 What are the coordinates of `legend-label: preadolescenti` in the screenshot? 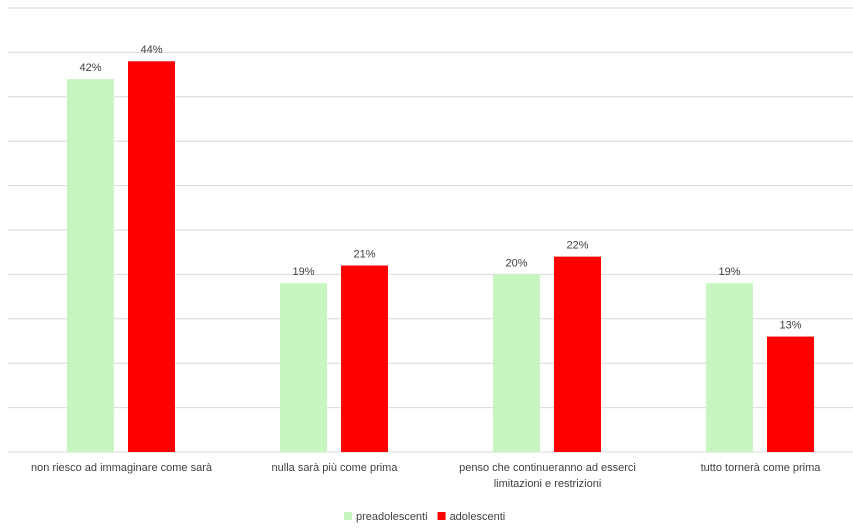 It's located at (392, 517).